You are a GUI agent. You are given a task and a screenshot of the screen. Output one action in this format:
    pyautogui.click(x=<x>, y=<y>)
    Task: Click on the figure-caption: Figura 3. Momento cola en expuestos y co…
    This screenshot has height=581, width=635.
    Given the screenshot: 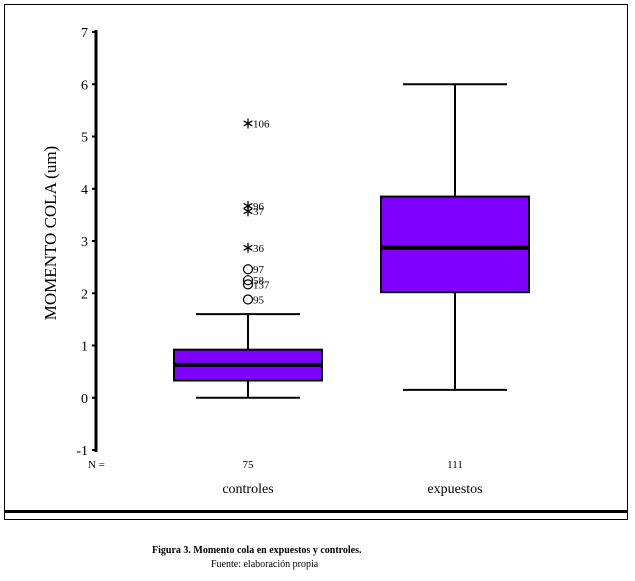 What is the action you would take?
    pyautogui.click(x=257, y=550)
    